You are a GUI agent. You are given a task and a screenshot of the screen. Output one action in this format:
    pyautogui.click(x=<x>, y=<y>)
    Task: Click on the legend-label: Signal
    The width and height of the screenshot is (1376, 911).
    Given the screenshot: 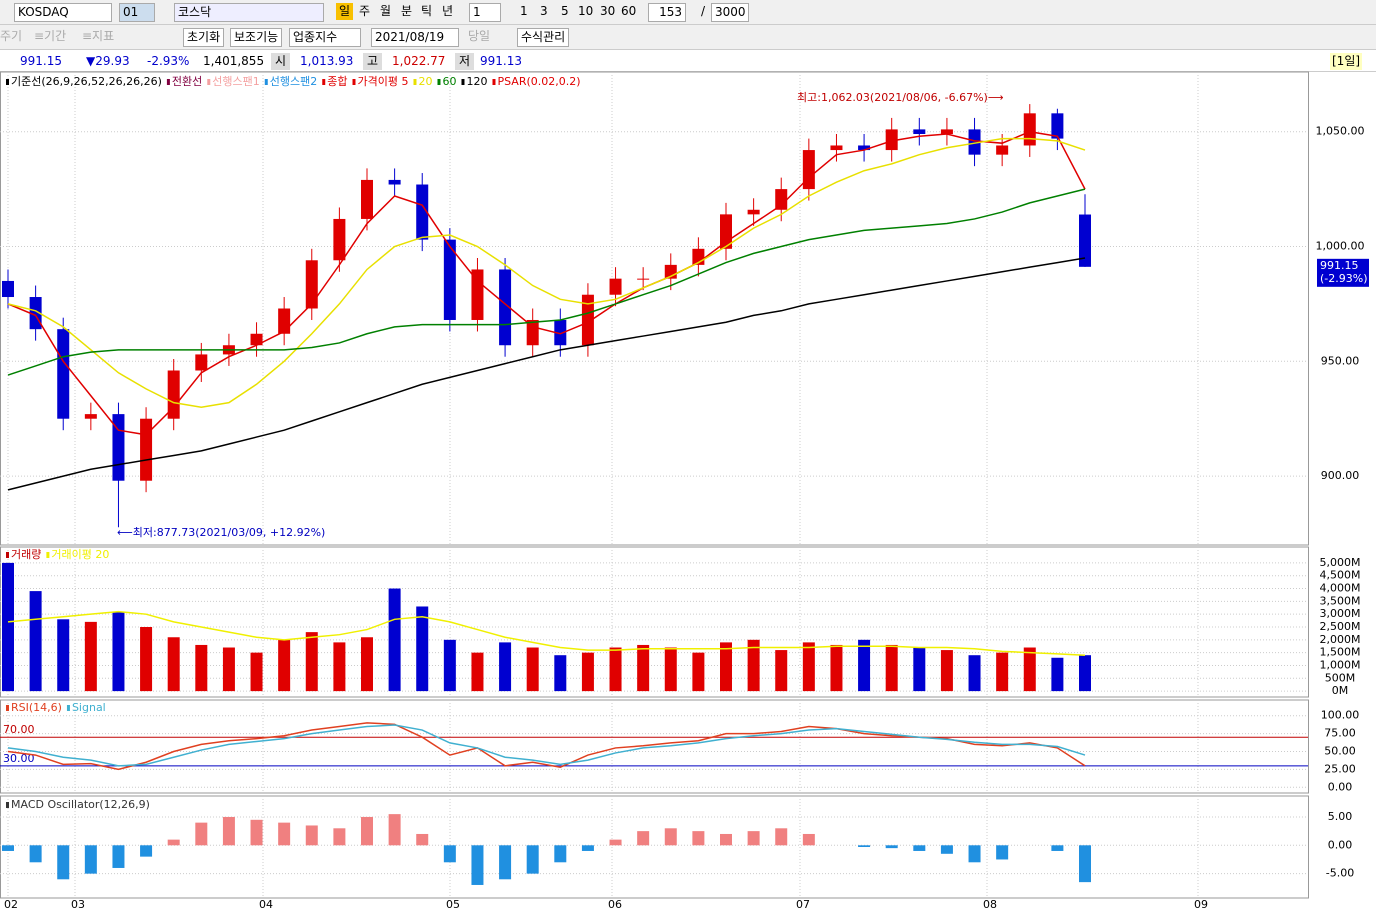 What is the action you would take?
    pyautogui.click(x=89, y=707)
    